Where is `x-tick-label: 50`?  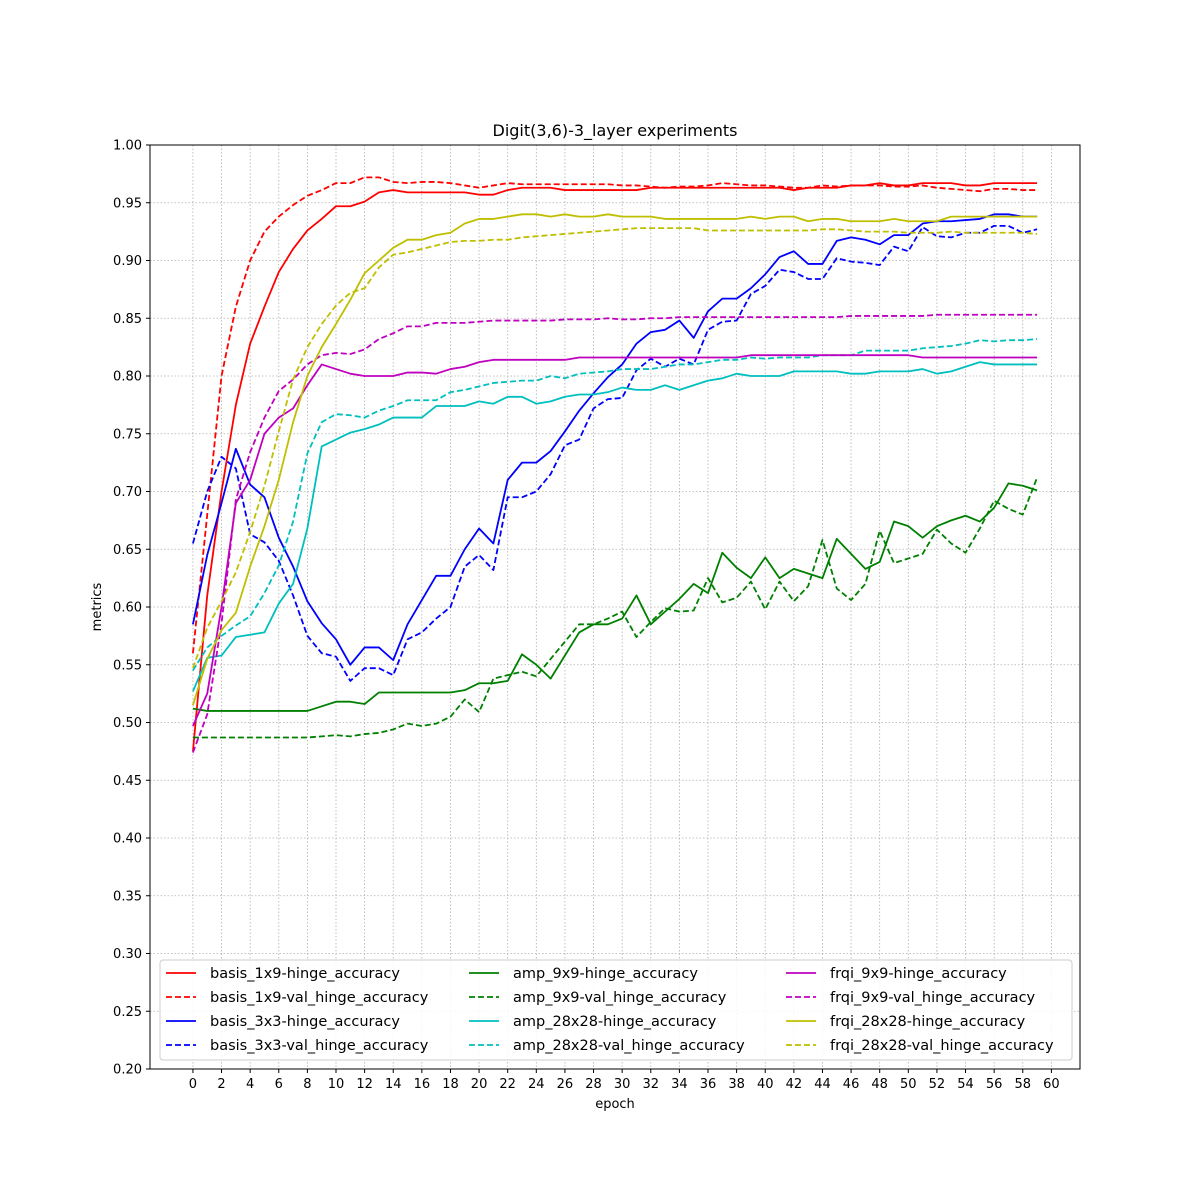 x-tick-label: 50 is located at coordinates (908, 1084).